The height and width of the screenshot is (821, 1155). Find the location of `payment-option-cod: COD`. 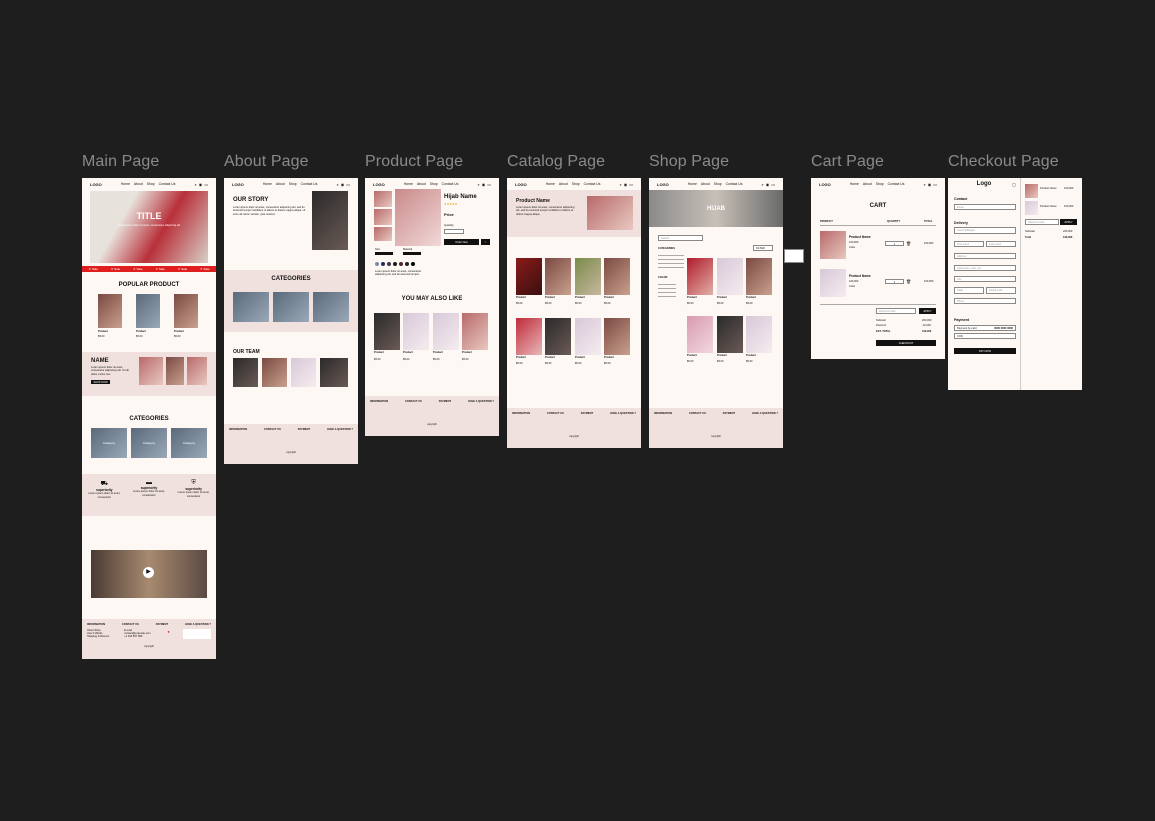

payment-option-cod: COD is located at coordinates (985, 336).